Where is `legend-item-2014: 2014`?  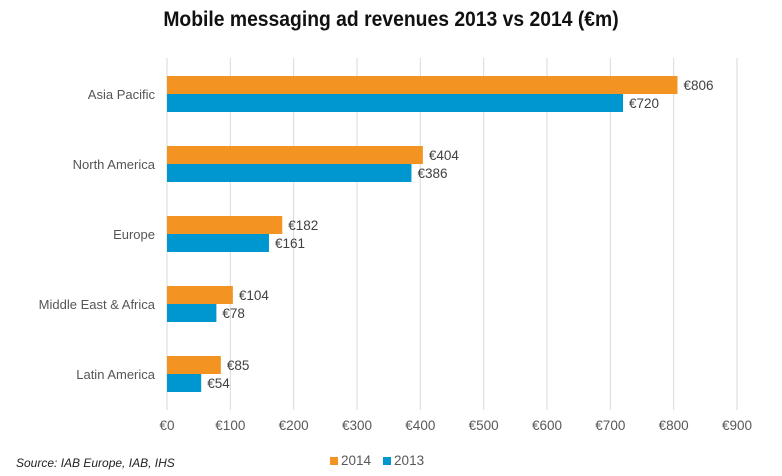 legend-item-2014: 2014 is located at coordinates (350, 460).